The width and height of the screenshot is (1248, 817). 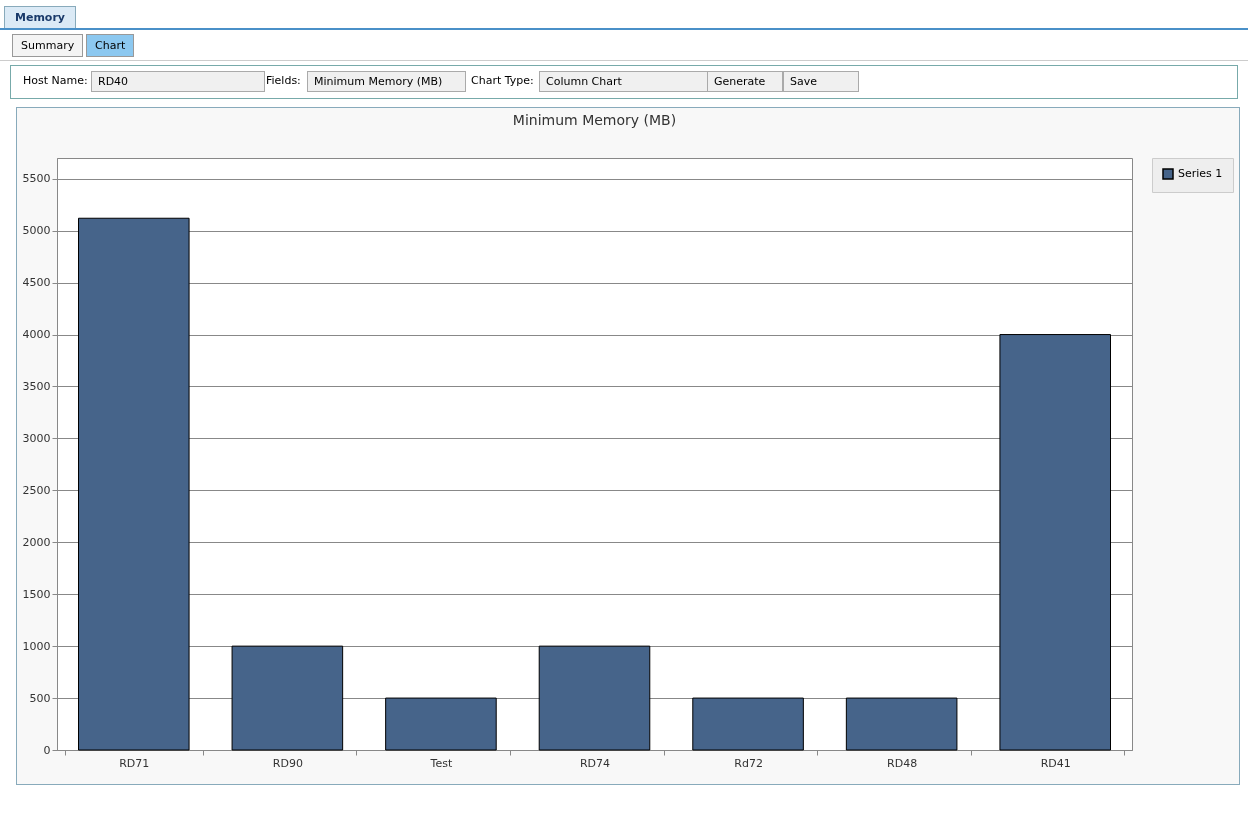 What do you see at coordinates (283, 80) in the screenshot?
I see `text: Fields:` at bounding box center [283, 80].